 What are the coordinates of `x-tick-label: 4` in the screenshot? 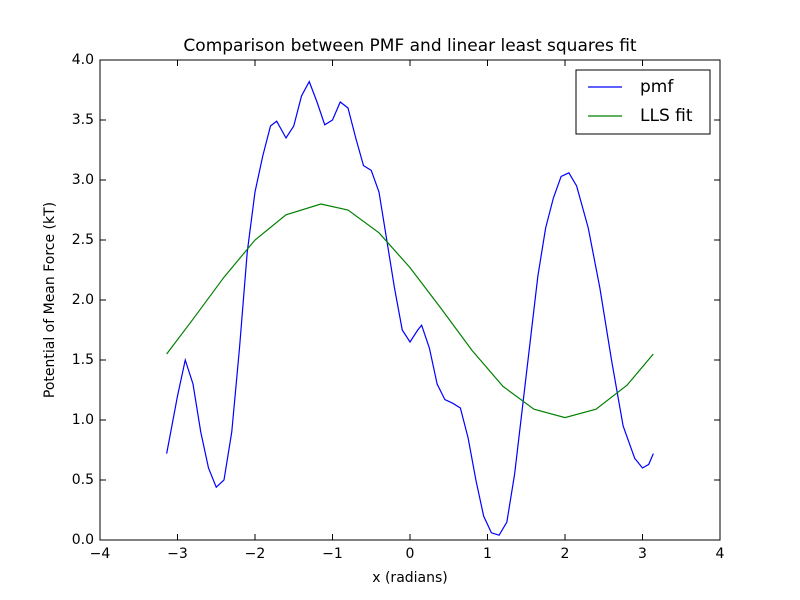 It's located at (720, 554).